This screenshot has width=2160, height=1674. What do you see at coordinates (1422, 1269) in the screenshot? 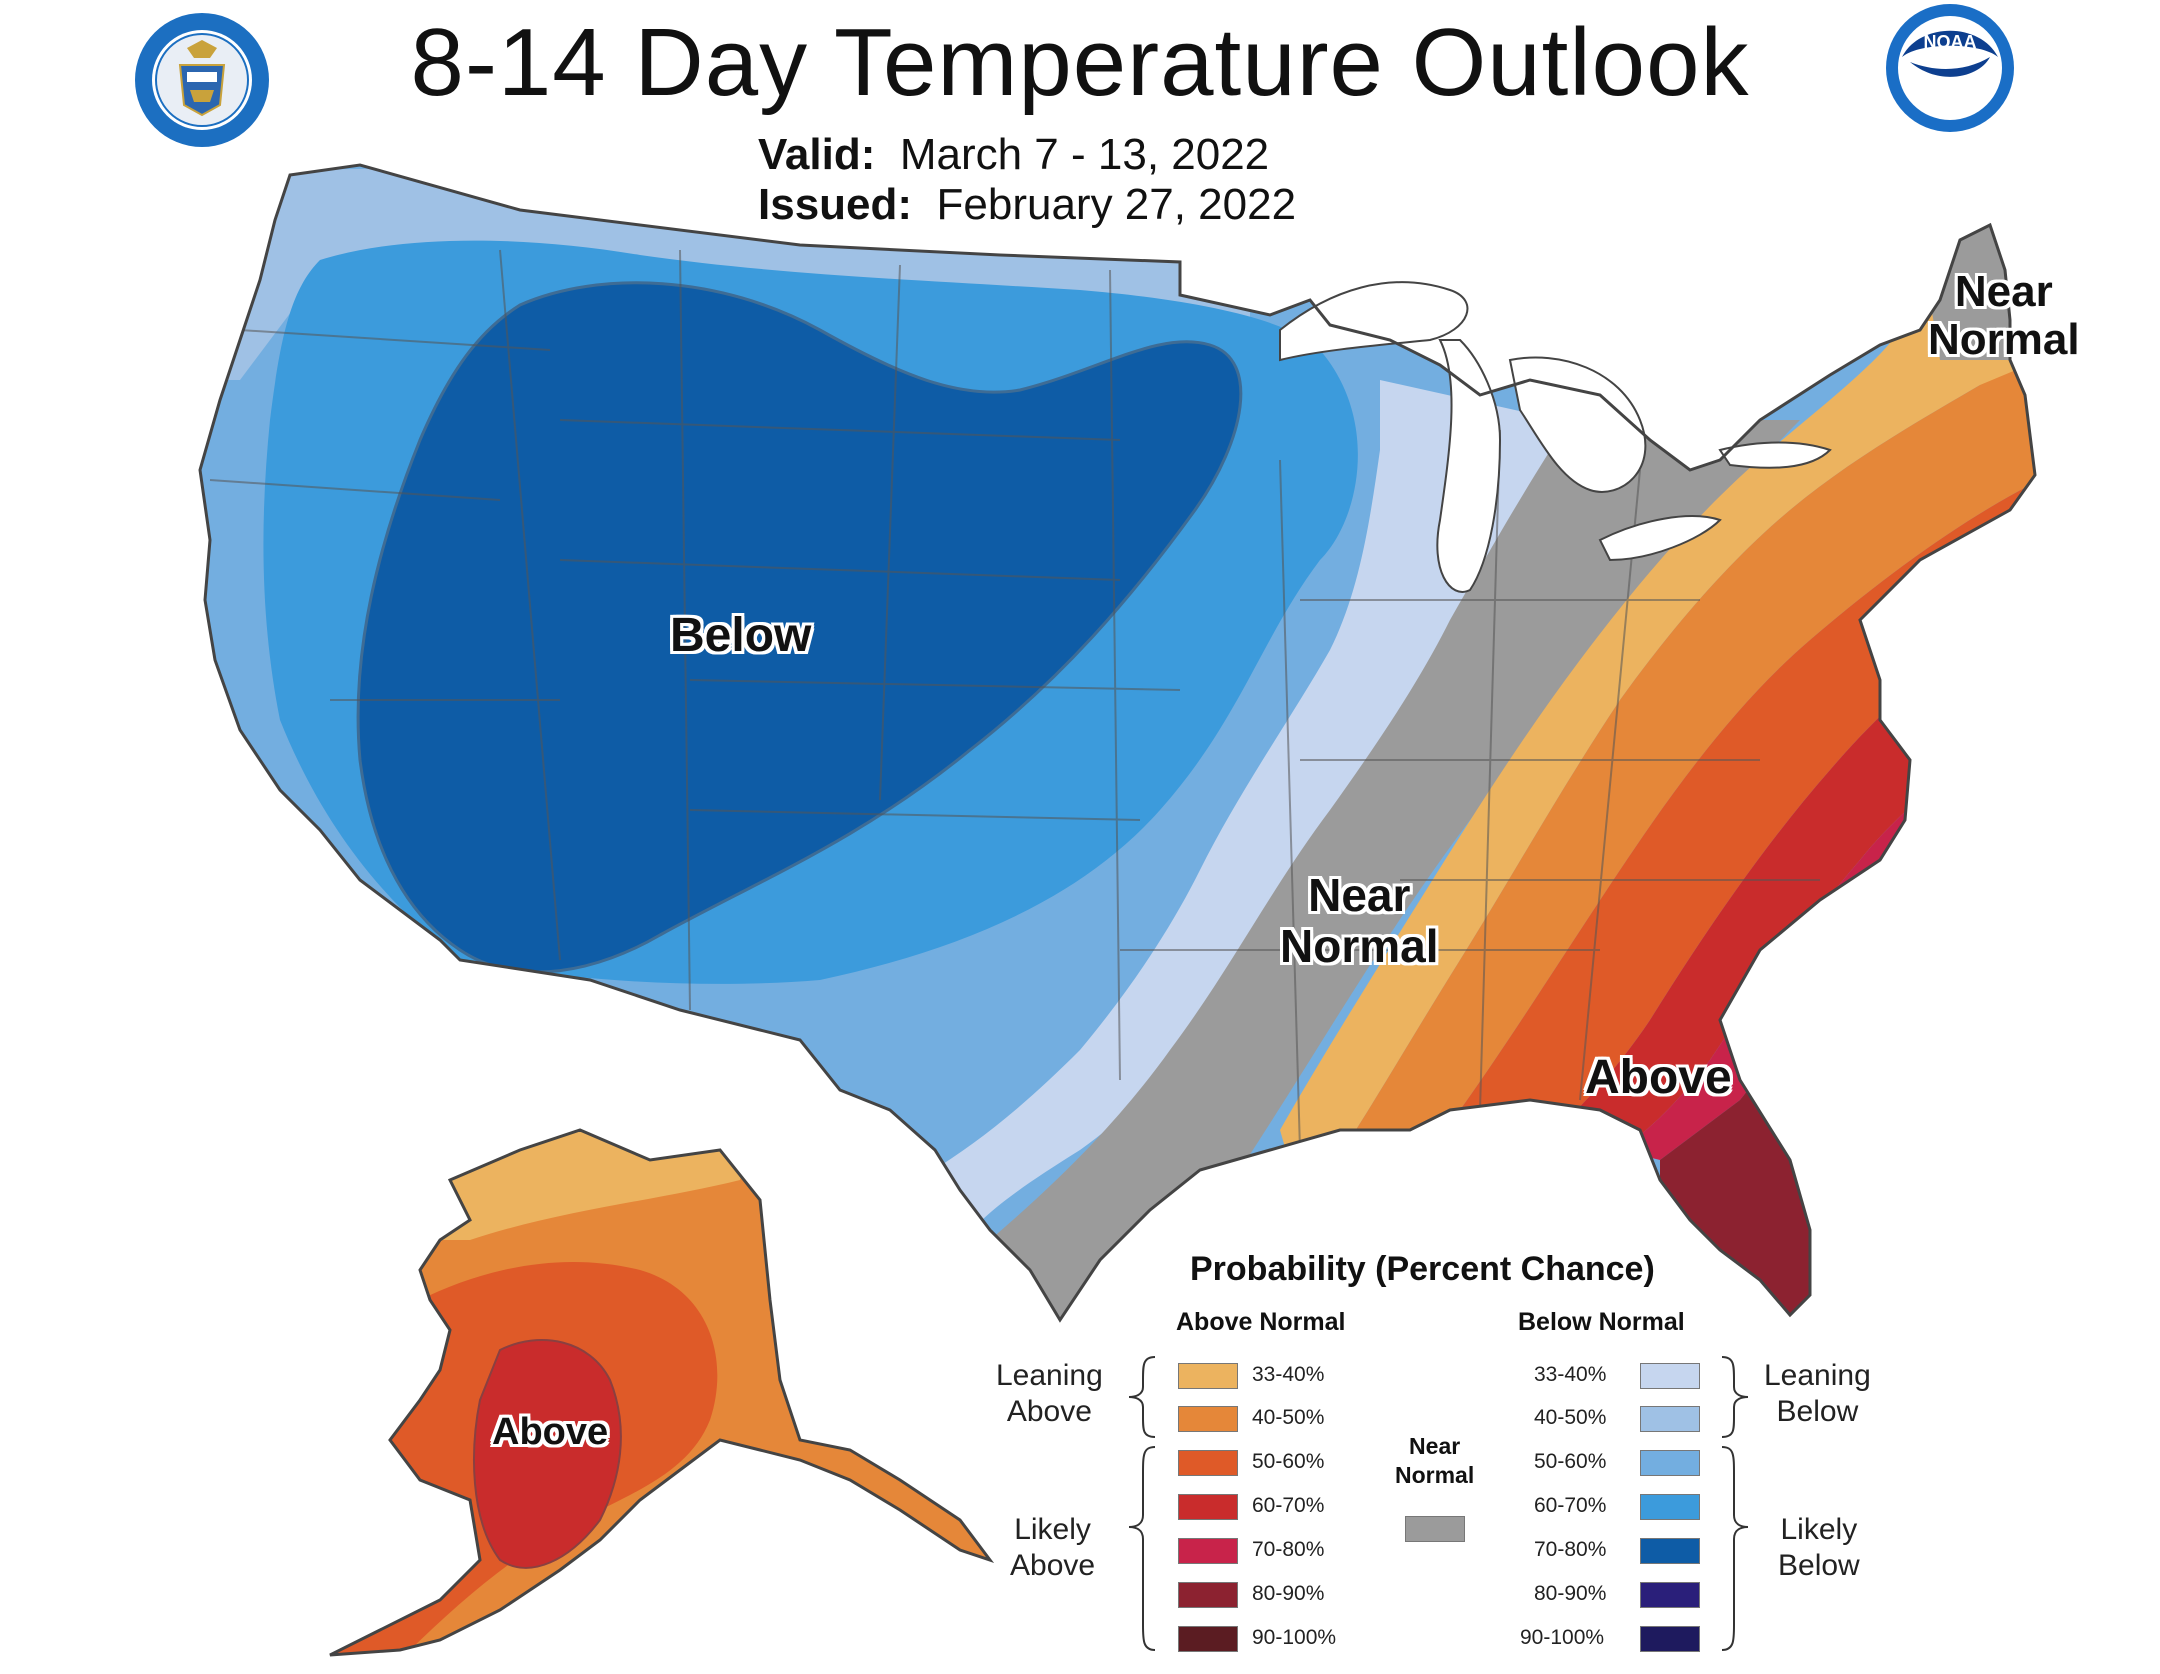
I see `legend-title: Probability (Percent Chance)` at bounding box center [1422, 1269].